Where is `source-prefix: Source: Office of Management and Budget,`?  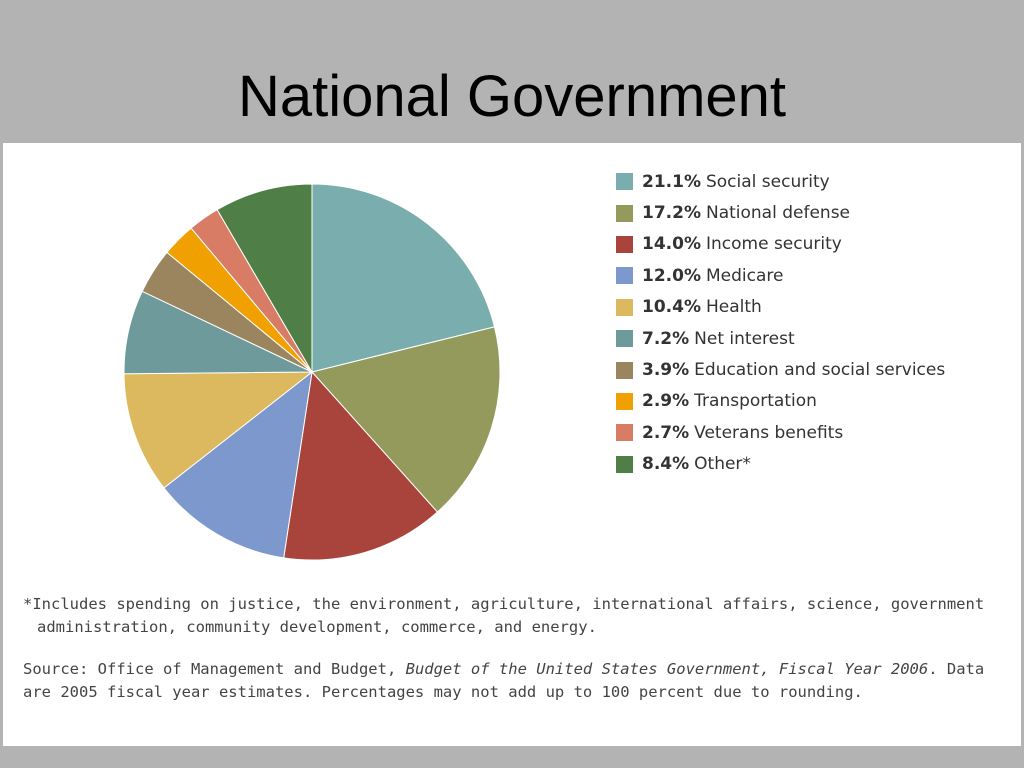
source-prefix: Source: Office of Management and Budget, is located at coordinates (214, 669).